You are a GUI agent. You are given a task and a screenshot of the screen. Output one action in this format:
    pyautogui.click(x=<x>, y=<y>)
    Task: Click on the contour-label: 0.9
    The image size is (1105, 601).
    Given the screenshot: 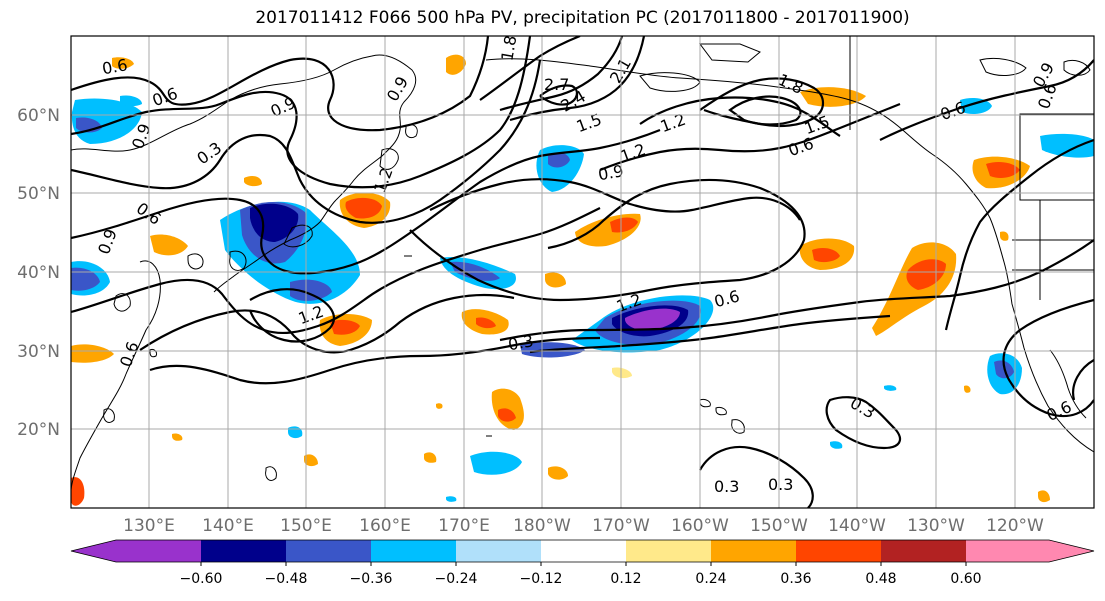 What is the action you would take?
    pyautogui.click(x=611, y=172)
    